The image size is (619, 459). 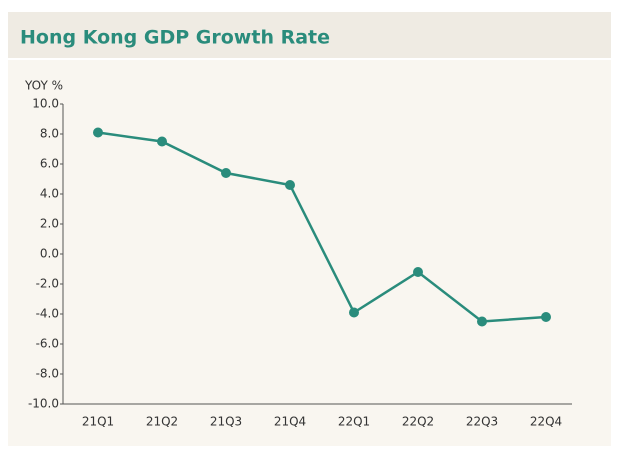 I want to click on y-tick-label: -6.0, so click(x=47, y=344).